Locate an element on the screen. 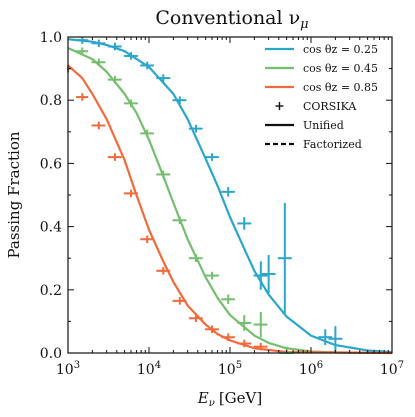 Image resolution: width=415 pixels, height=417 pixels. legend-entry-2: cos θz = 0.85 is located at coordinates (321, 87).